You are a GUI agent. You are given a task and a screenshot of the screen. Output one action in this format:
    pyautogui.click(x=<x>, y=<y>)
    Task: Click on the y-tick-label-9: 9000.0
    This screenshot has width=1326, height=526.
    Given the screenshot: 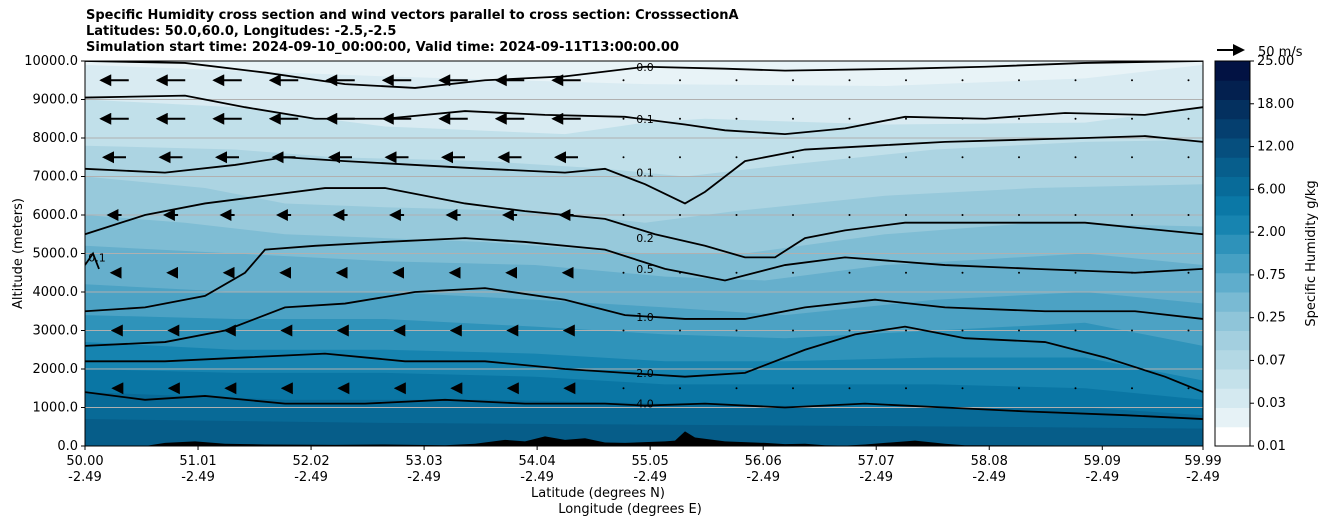 What is the action you would take?
    pyautogui.click(x=56, y=100)
    